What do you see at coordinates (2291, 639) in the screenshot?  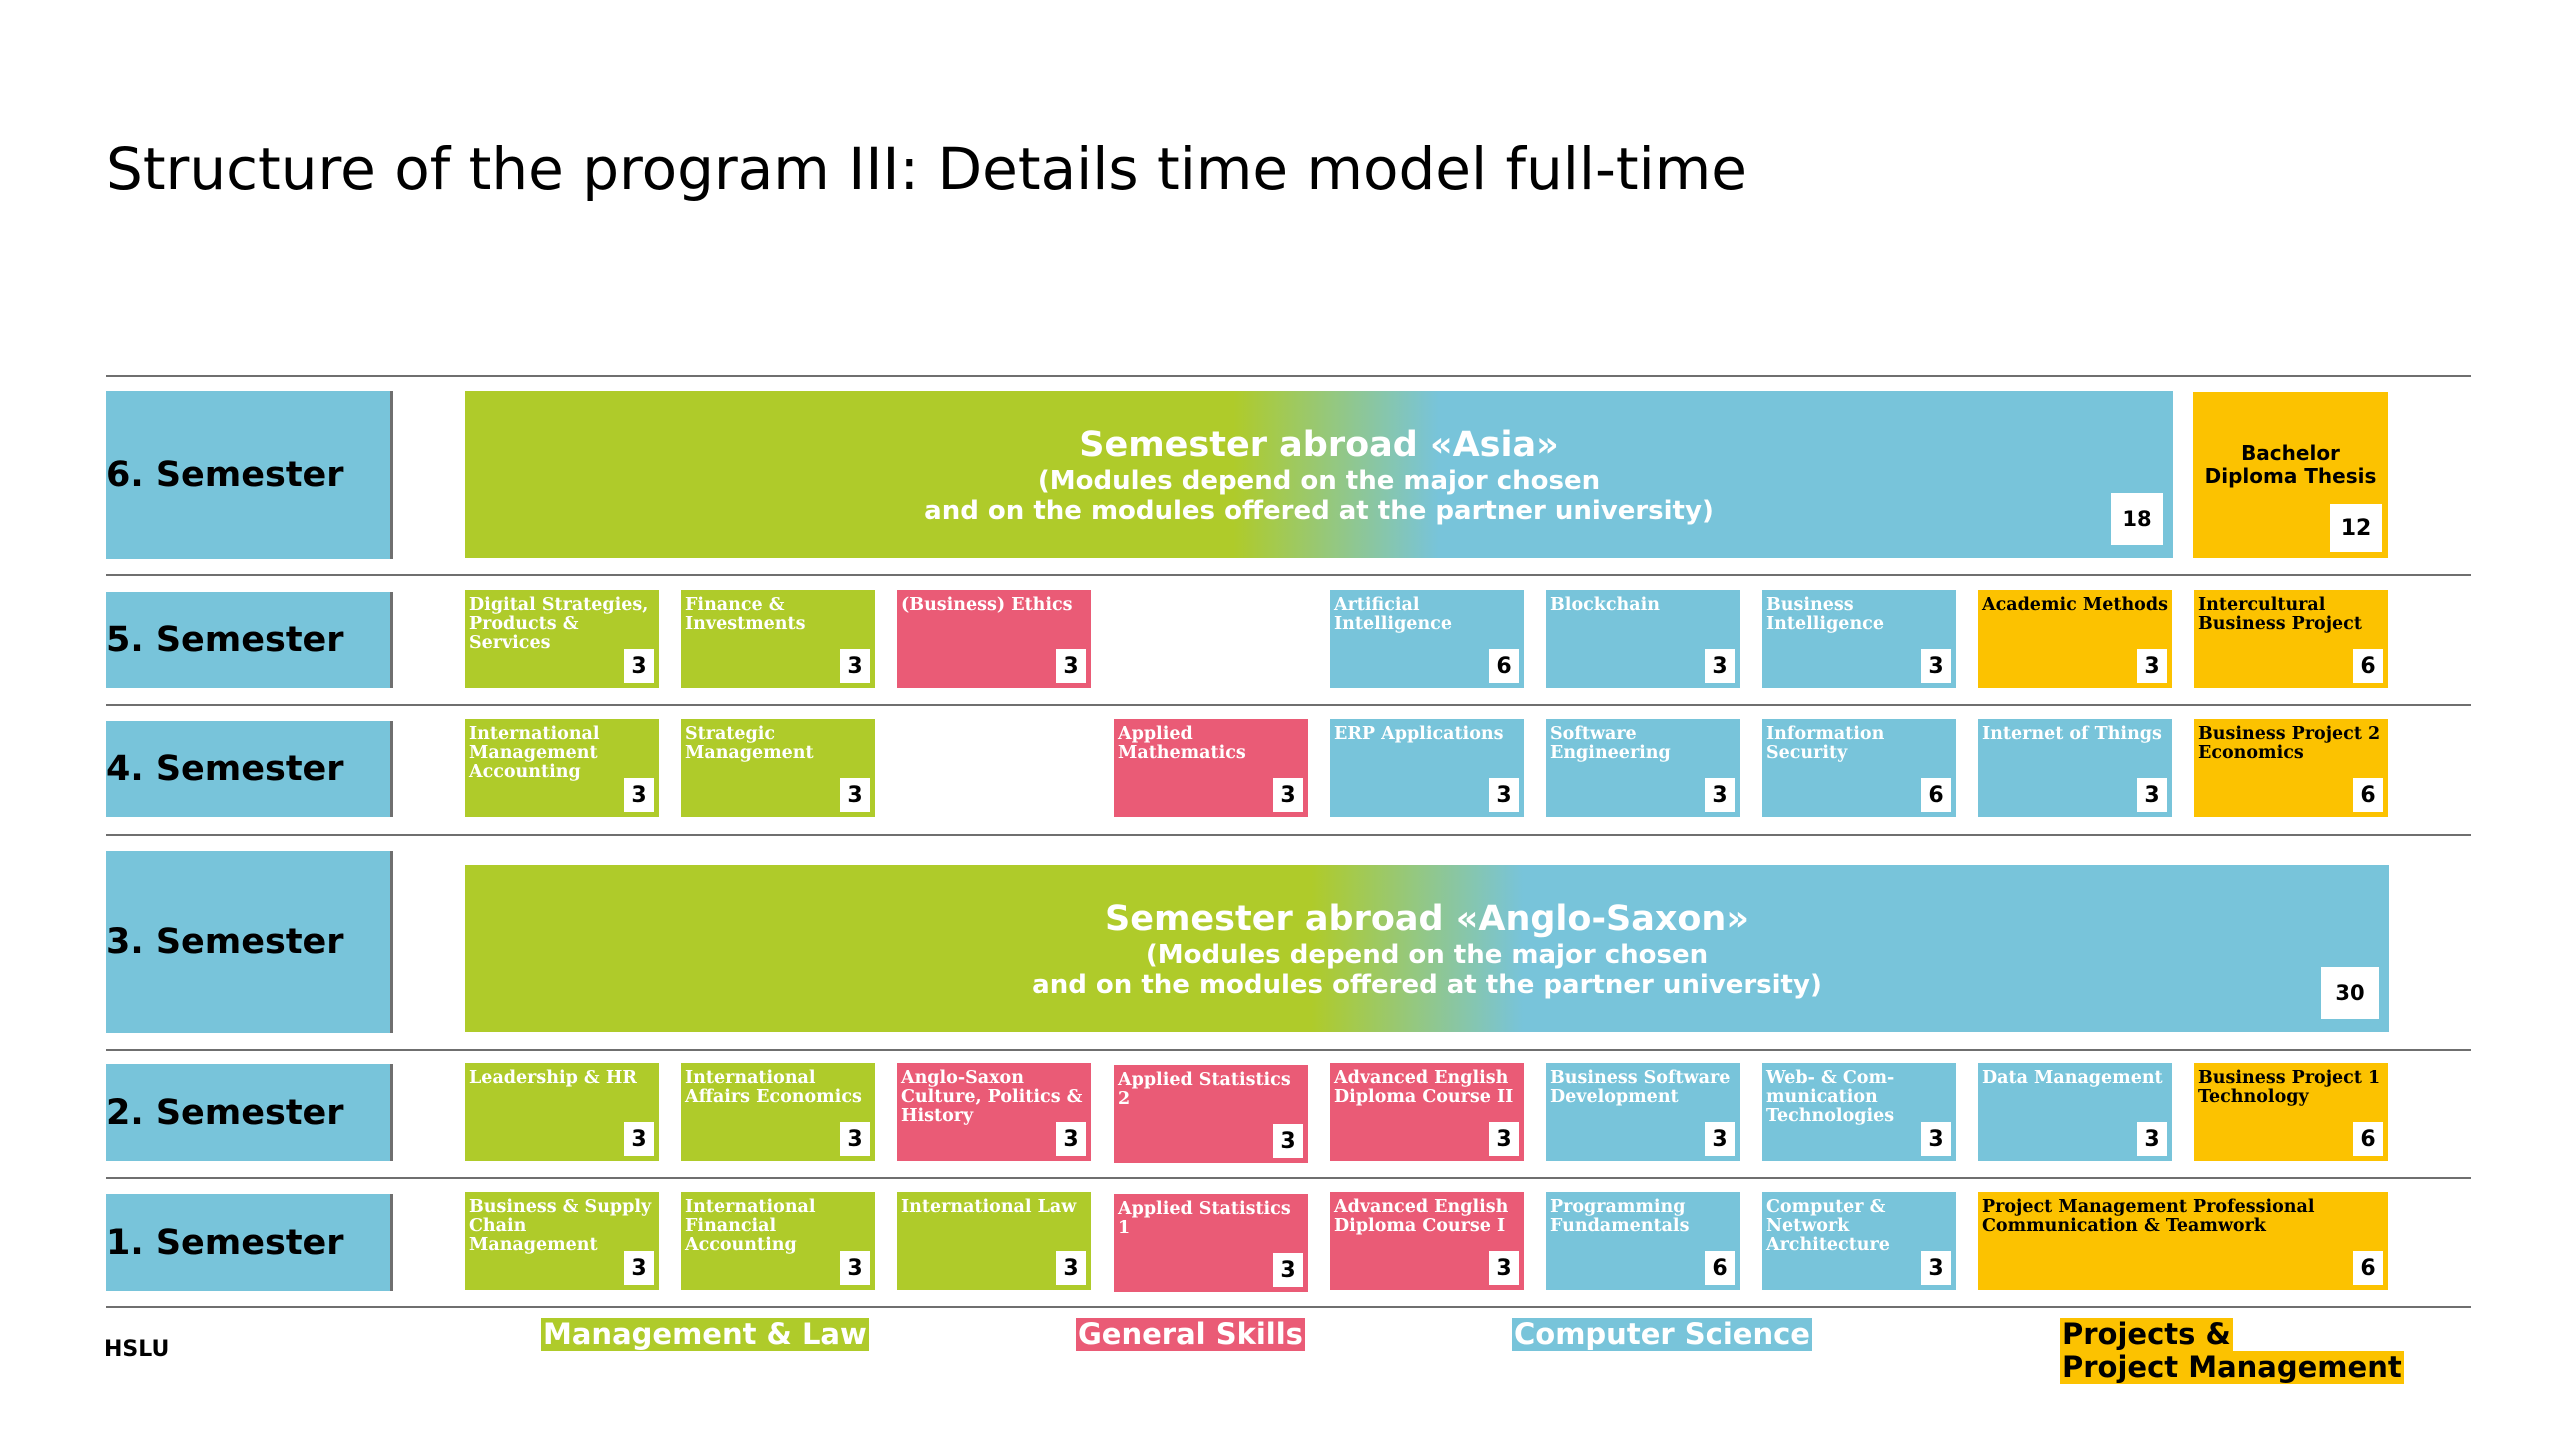 I see `module-card: Intercultural Business Project 6` at bounding box center [2291, 639].